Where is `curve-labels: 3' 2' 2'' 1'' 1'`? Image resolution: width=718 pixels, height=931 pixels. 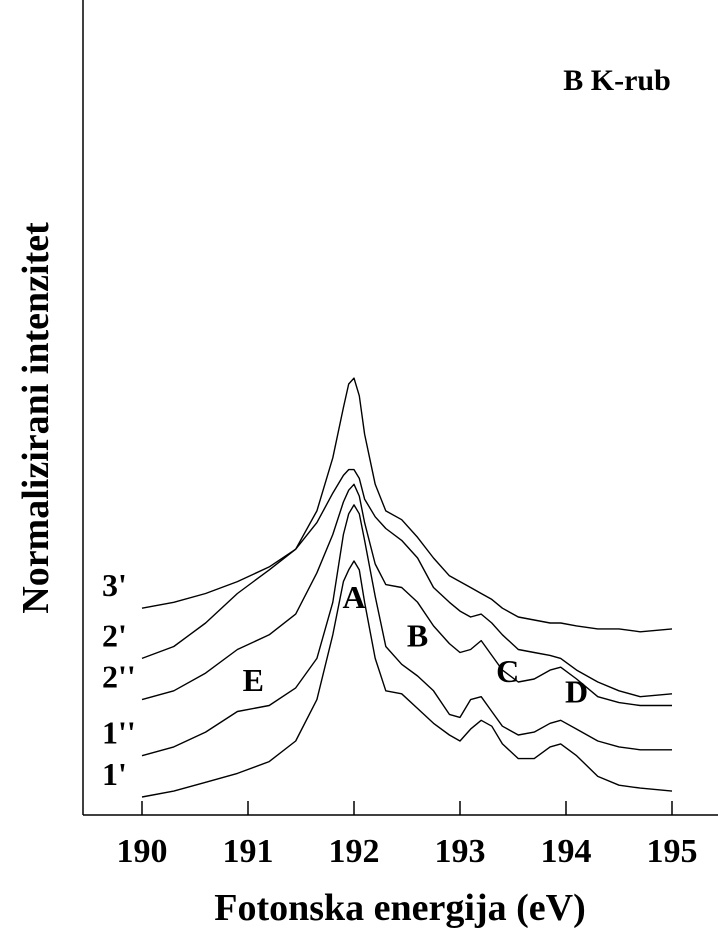 curve-labels: 3' 2' 2'' 1'' 1' is located at coordinates (119, 679).